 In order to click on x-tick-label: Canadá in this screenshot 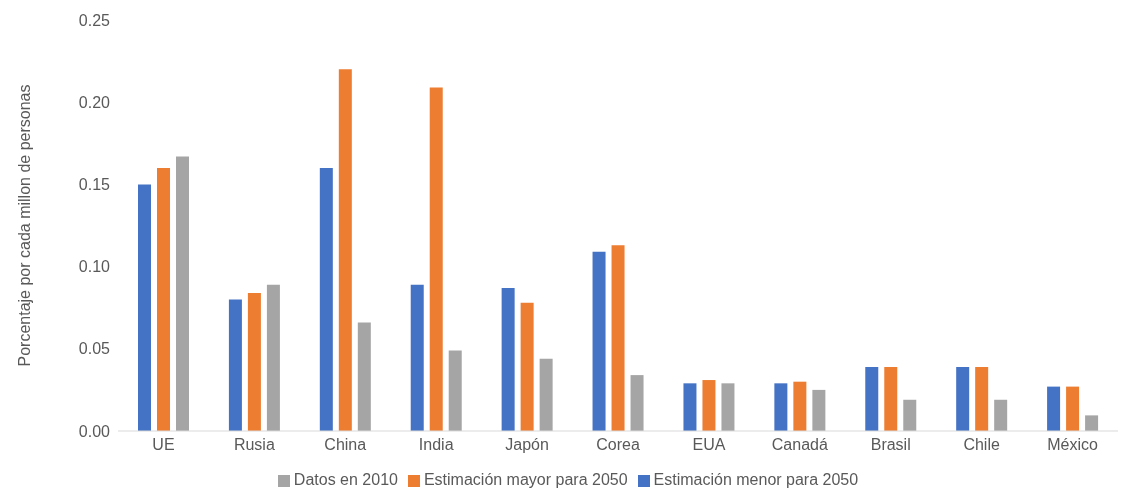, I will do `click(799, 445)`.